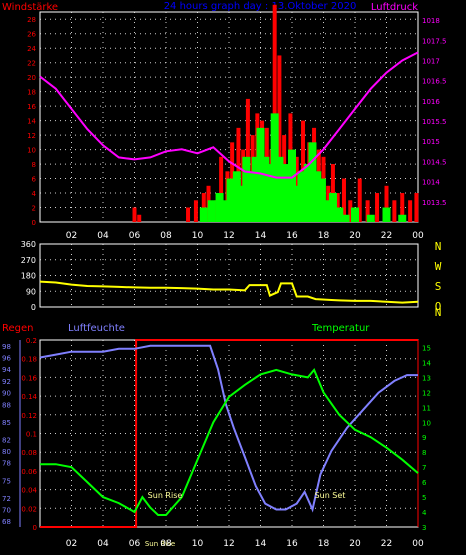 Image resolution: width=466 pixels, height=555 pixels. What do you see at coordinates (166, 544) in the screenshot?
I see `climate-panel-x-tick: 08` at bounding box center [166, 544].